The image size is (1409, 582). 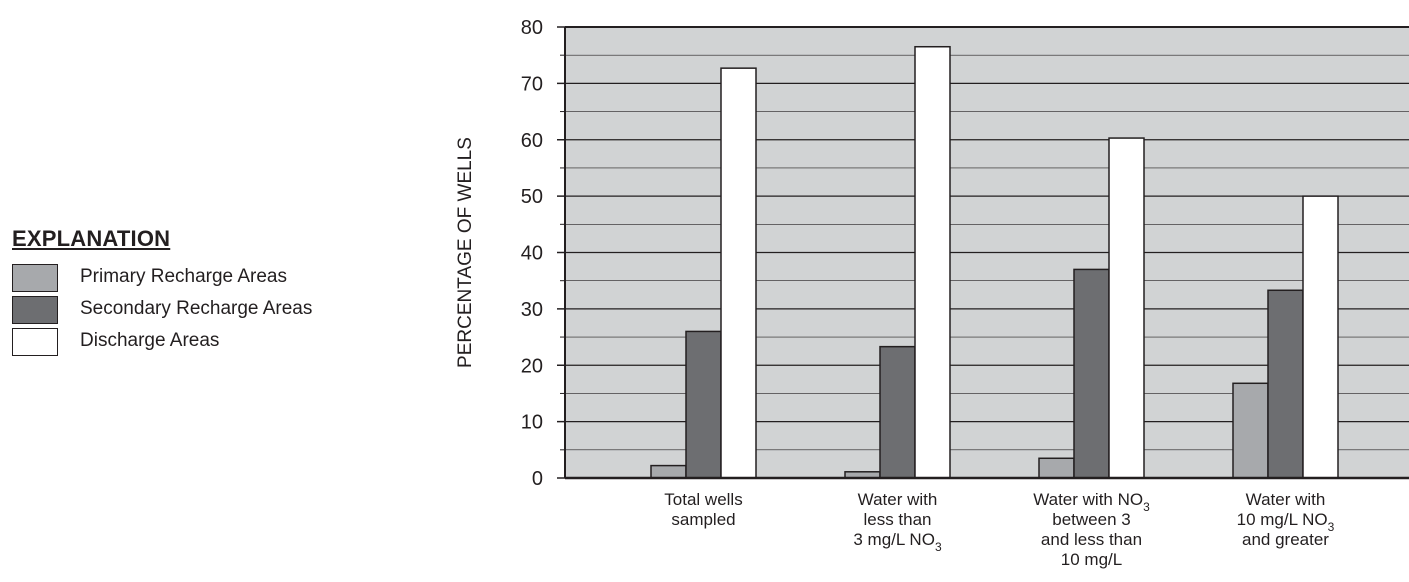 What do you see at coordinates (1286, 522) in the screenshot?
I see `category-label-line: 10 mg/L NO3` at bounding box center [1286, 522].